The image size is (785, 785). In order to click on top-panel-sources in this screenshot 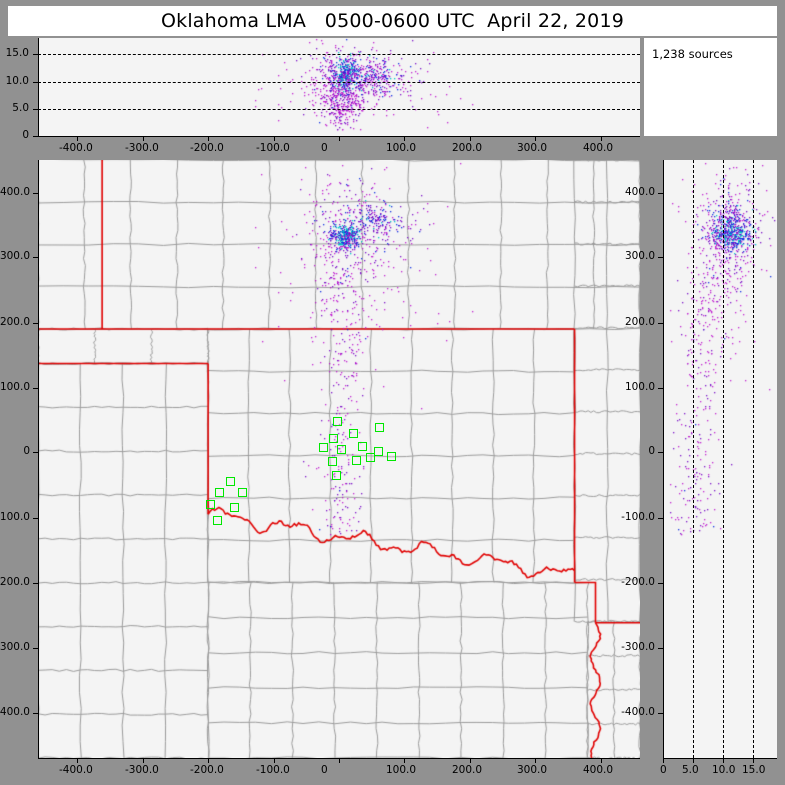, I will do `click(339, 87)`.